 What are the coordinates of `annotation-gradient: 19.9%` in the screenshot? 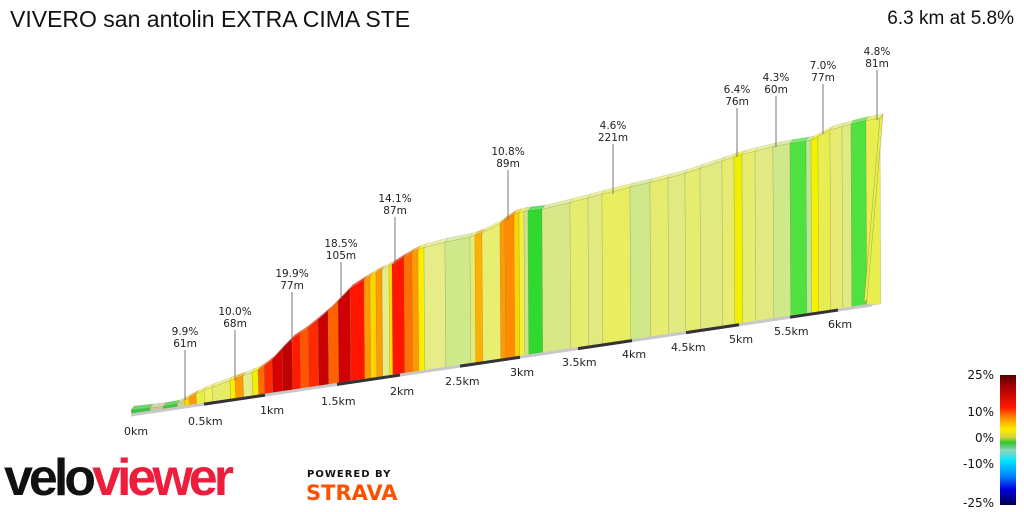 It's located at (291, 274).